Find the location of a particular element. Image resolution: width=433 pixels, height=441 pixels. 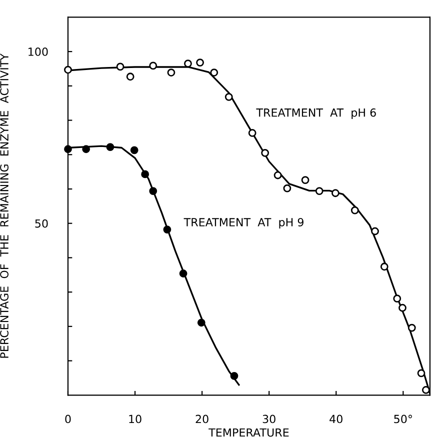

x-tick-label: 20 is located at coordinates (202, 419).